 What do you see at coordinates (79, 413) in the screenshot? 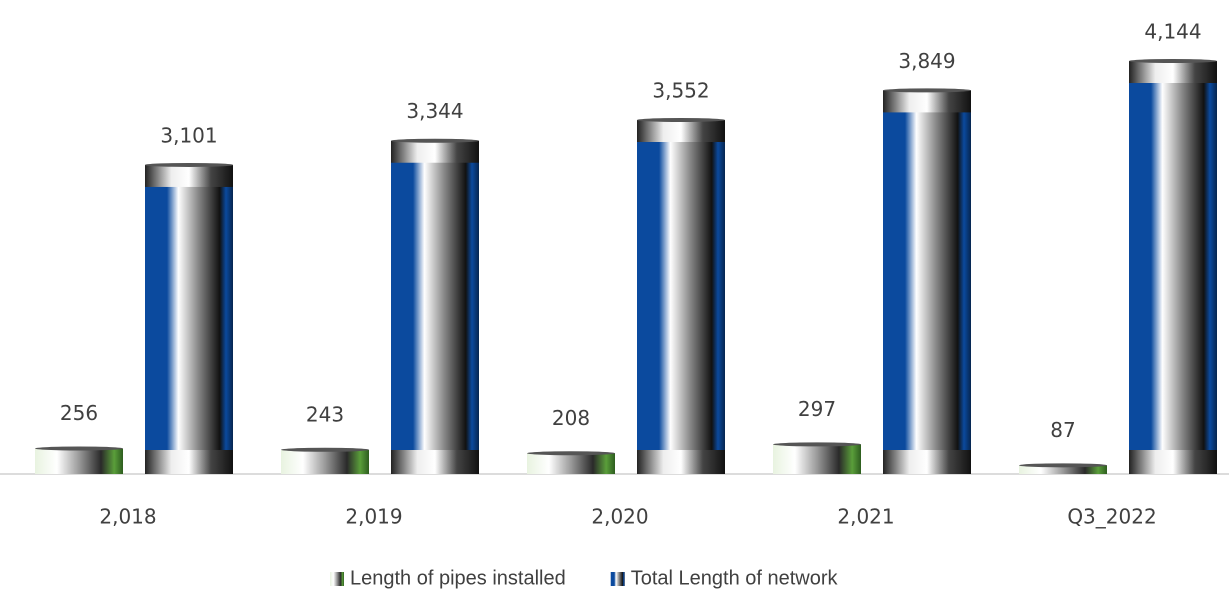
I see `data-label: 256` at bounding box center [79, 413].